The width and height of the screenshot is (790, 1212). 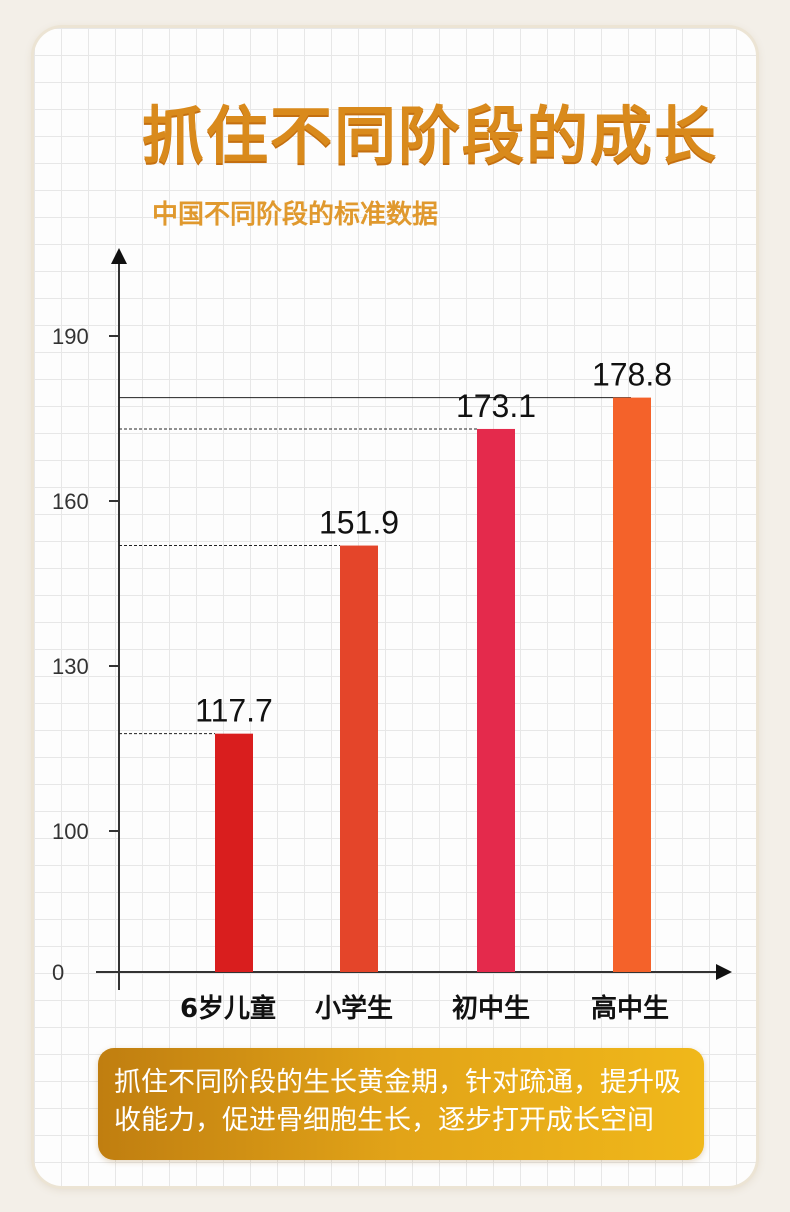 I want to click on x-axis-arrow, so click(x=724, y=972).